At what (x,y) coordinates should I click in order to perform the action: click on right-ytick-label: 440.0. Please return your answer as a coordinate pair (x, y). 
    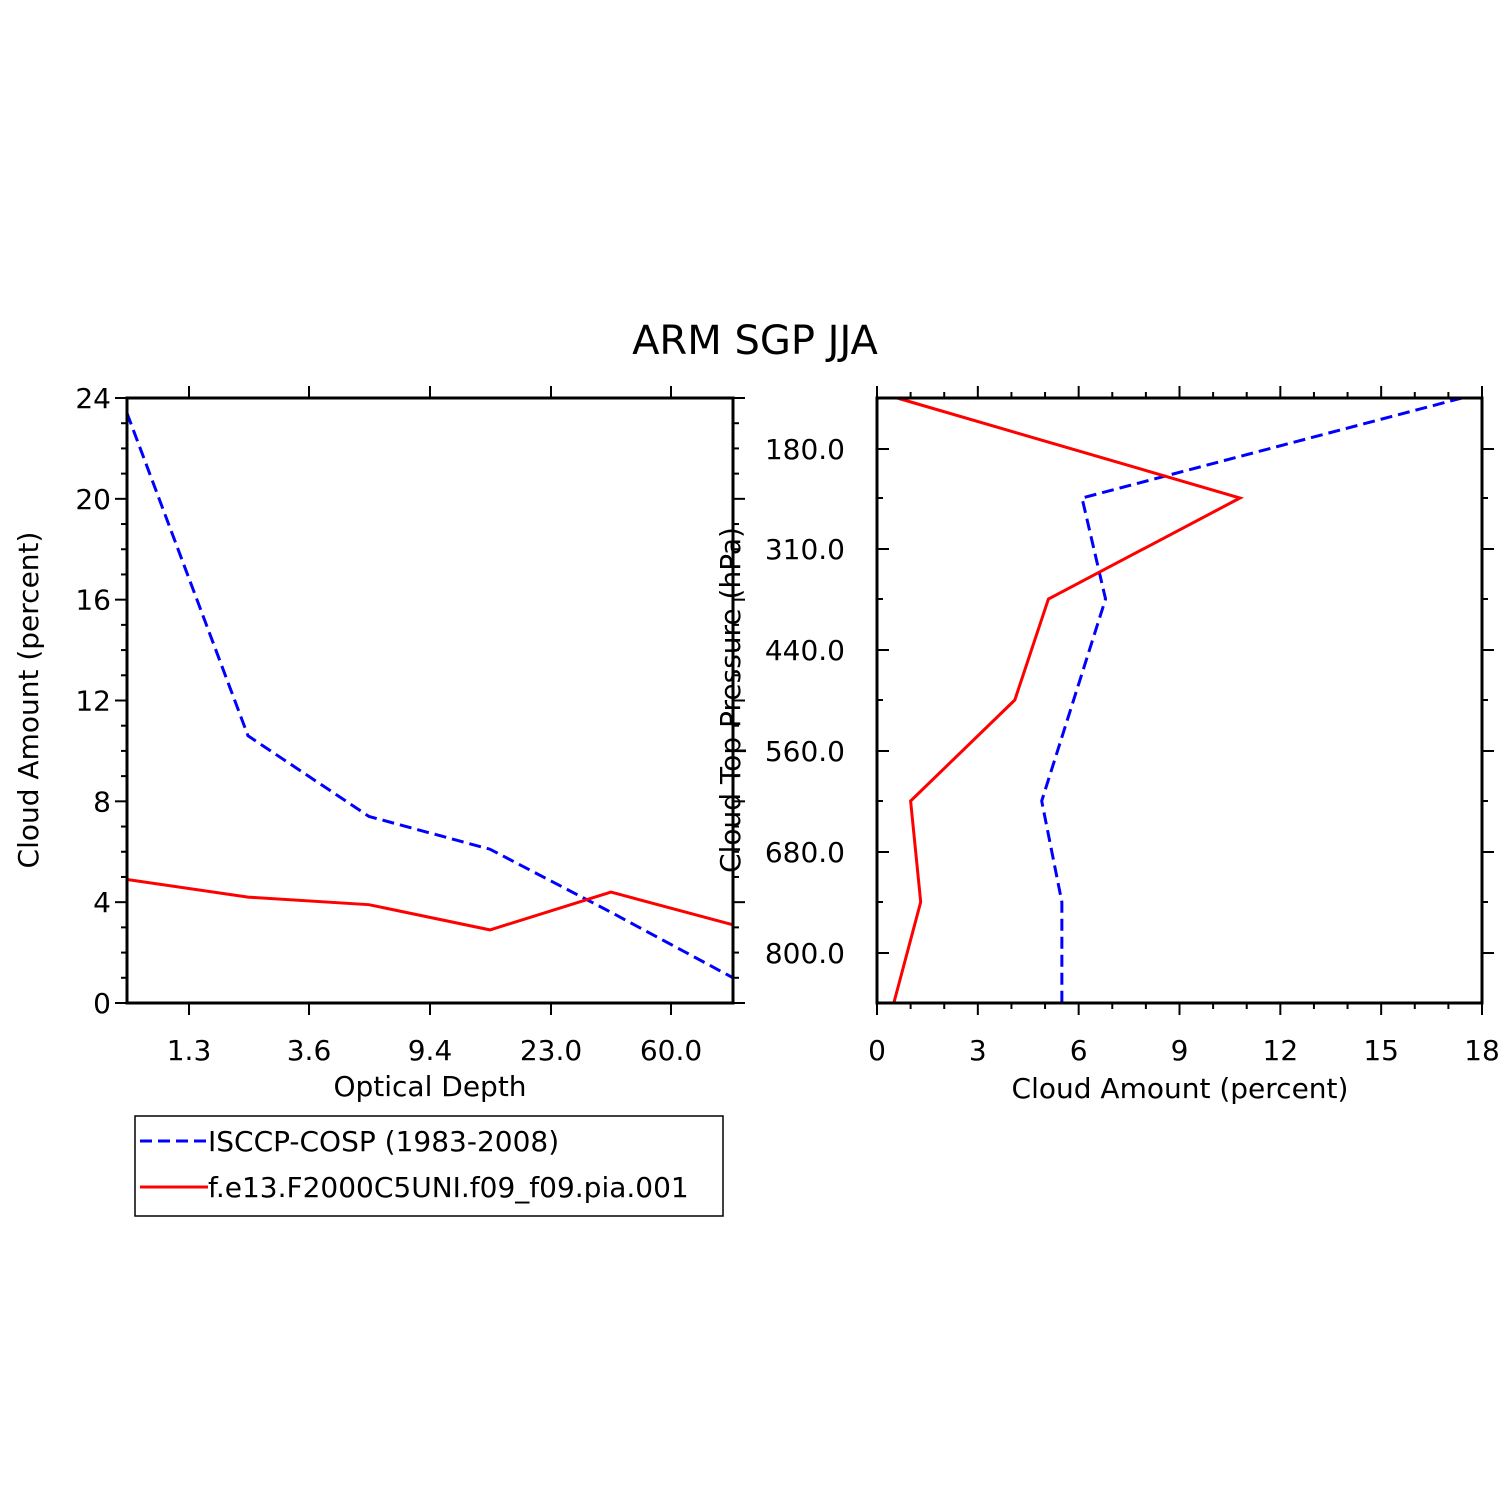
    Looking at the image, I should click on (805, 650).